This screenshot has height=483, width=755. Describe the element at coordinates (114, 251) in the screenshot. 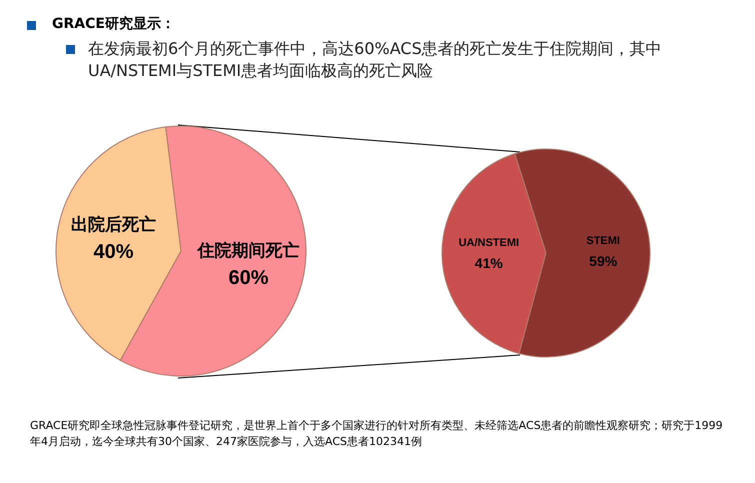

I see `data-label: 40%` at that location.